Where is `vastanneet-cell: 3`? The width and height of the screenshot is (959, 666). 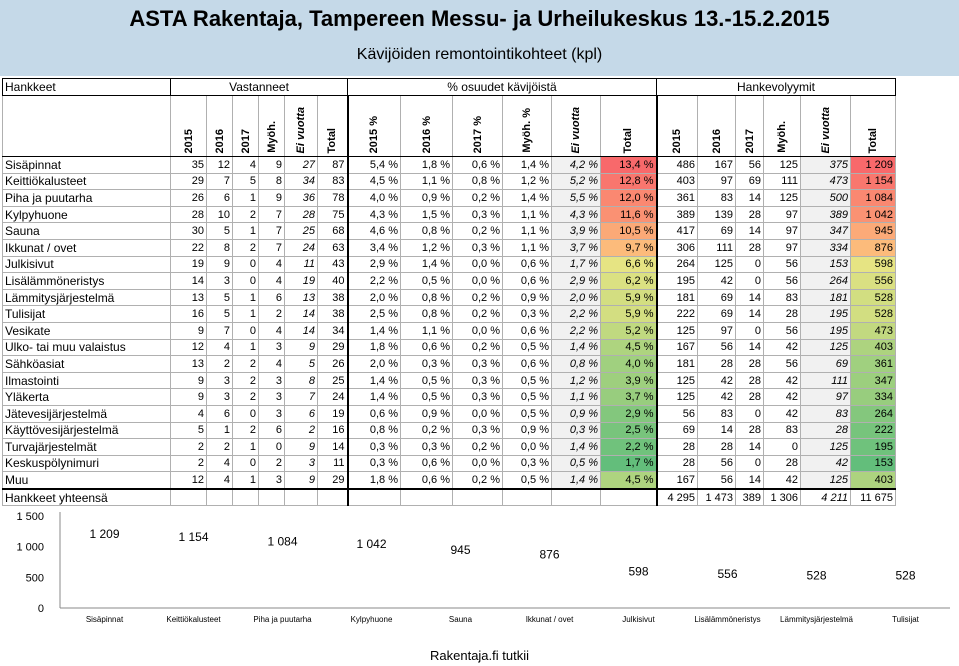
vastanneet-cell: 3 is located at coordinates (271, 347).